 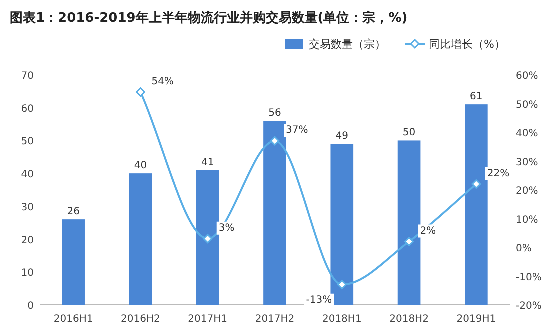 I want to click on data-label: 40, so click(x=141, y=166).